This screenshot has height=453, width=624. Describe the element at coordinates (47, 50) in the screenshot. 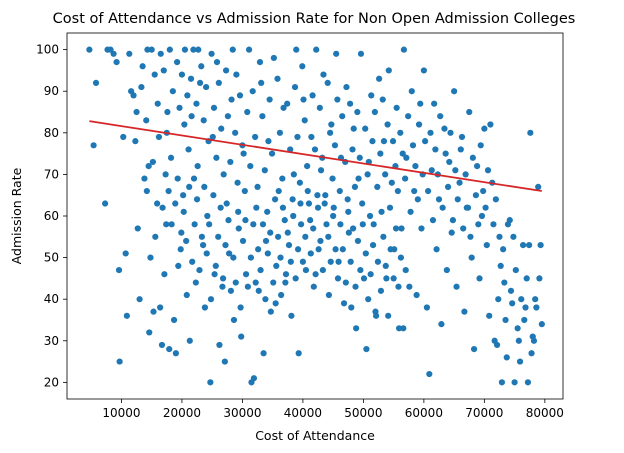

I see `y-tick-label: 100` at that location.